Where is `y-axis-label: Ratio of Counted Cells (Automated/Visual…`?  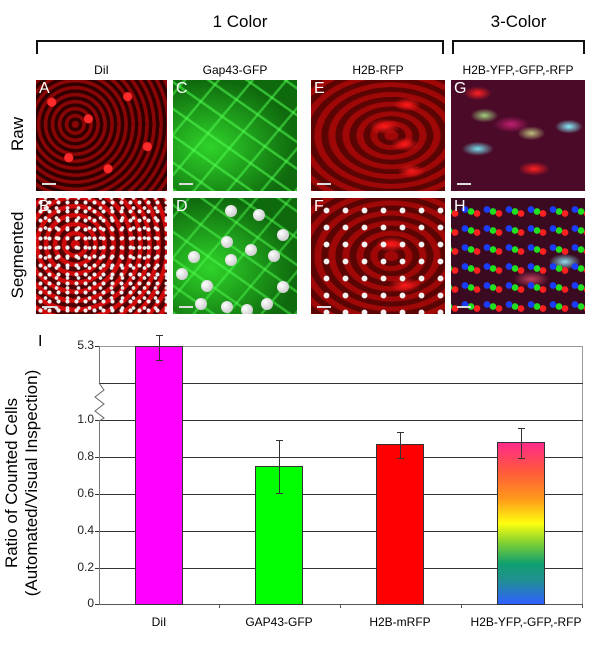
y-axis-label: Ratio of Counted Cells (Automated/Visual… is located at coordinates (25, 483).